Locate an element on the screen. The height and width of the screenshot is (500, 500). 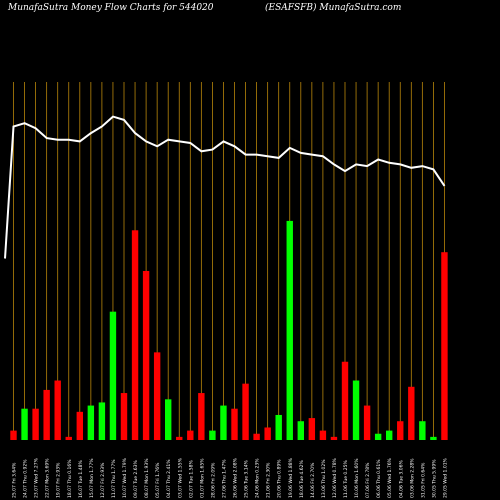
x-tick-label: 10.06 Mon 1.60% is located at coordinates (357, 478).